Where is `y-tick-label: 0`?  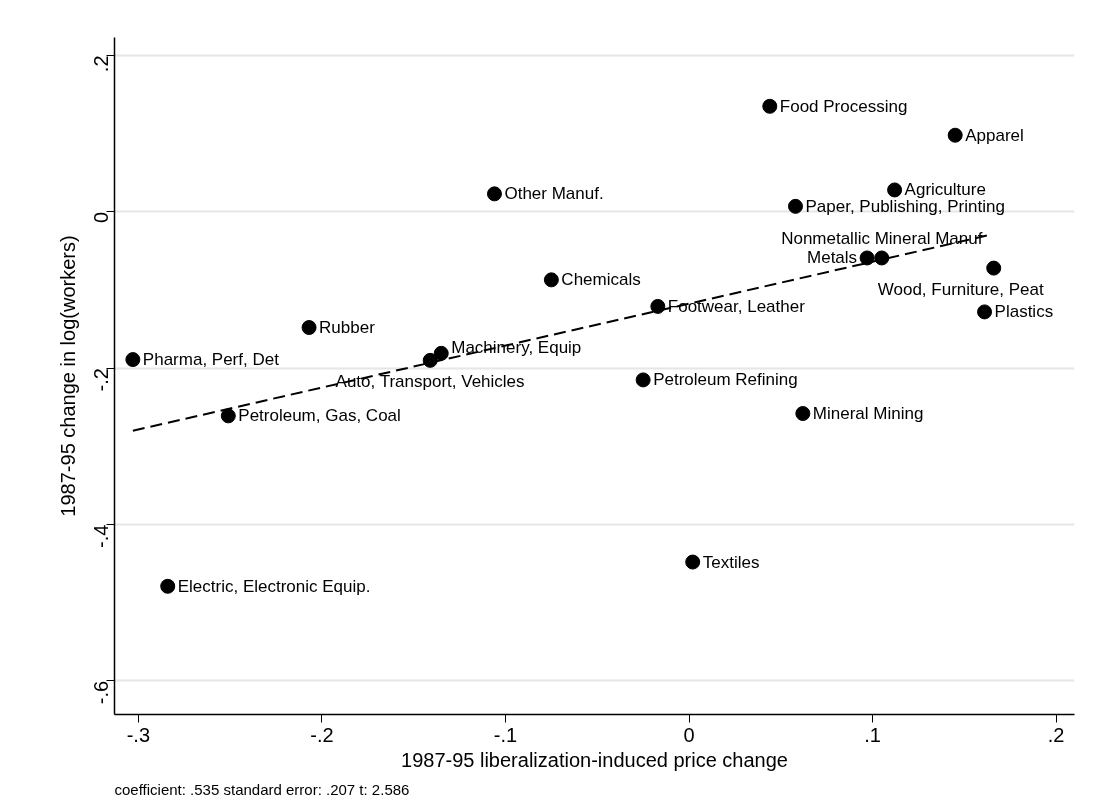 y-tick-label: 0 is located at coordinates (101, 217).